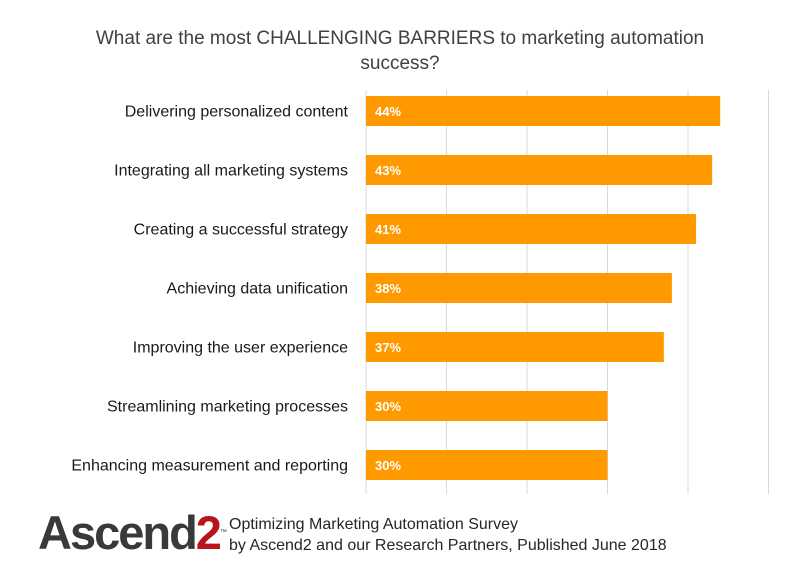 This screenshot has height=582, width=809. I want to click on logo-trademark: ™, so click(223, 532).